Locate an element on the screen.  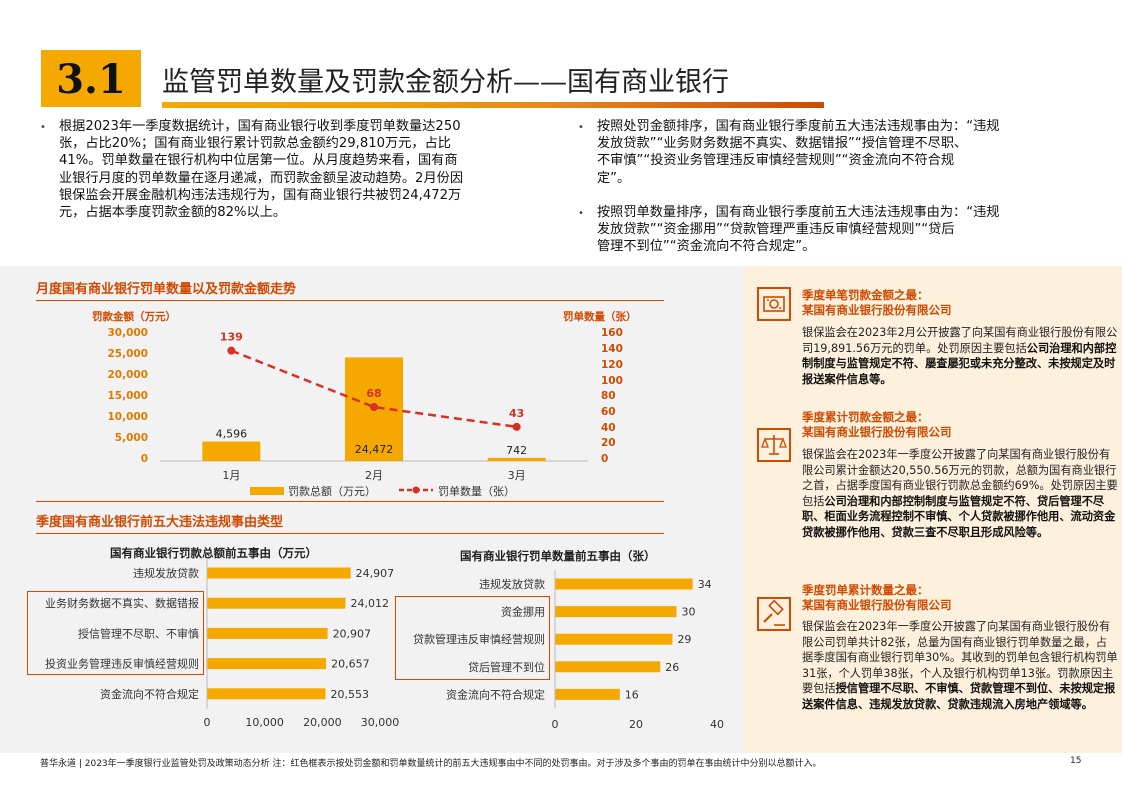
count-value-label: 29 is located at coordinates (684, 639).